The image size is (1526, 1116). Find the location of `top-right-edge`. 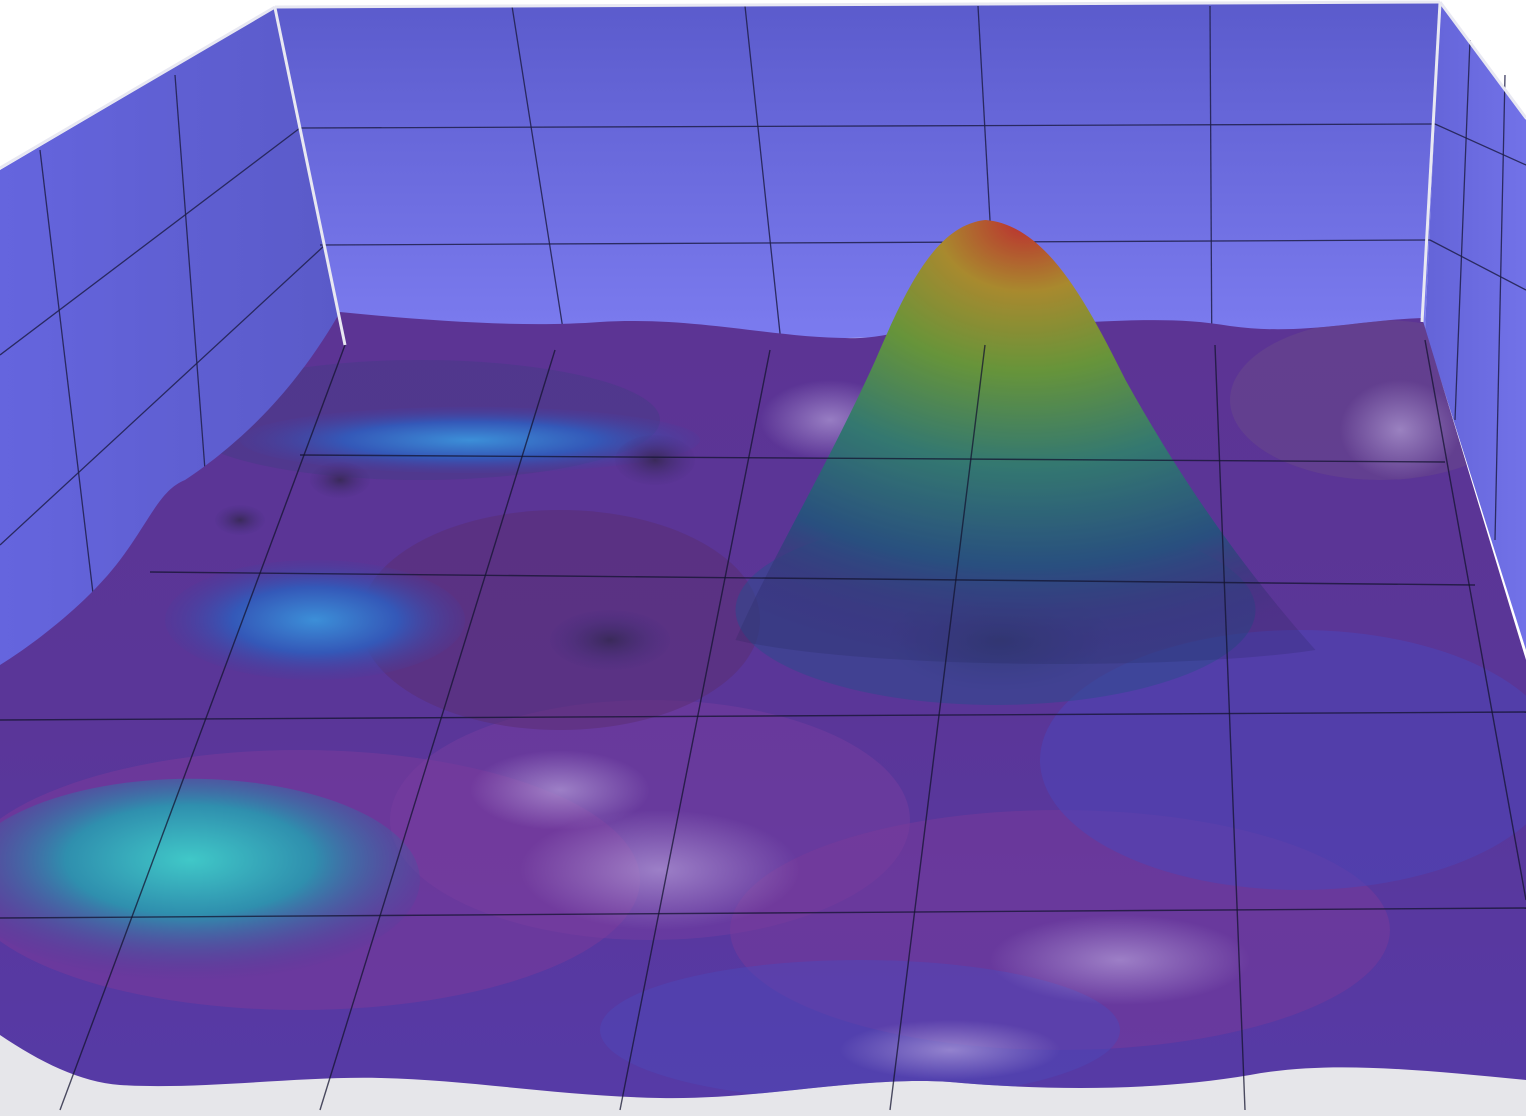

top-right-edge is located at coordinates (1482, 60).